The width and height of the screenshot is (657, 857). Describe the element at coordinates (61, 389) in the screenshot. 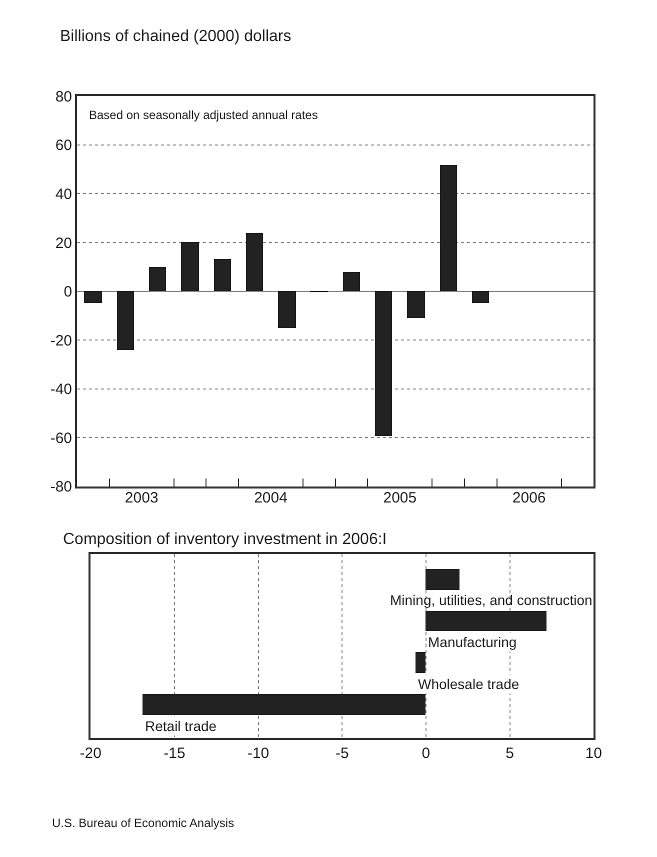

I see `y-tick-label: -40` at that location.